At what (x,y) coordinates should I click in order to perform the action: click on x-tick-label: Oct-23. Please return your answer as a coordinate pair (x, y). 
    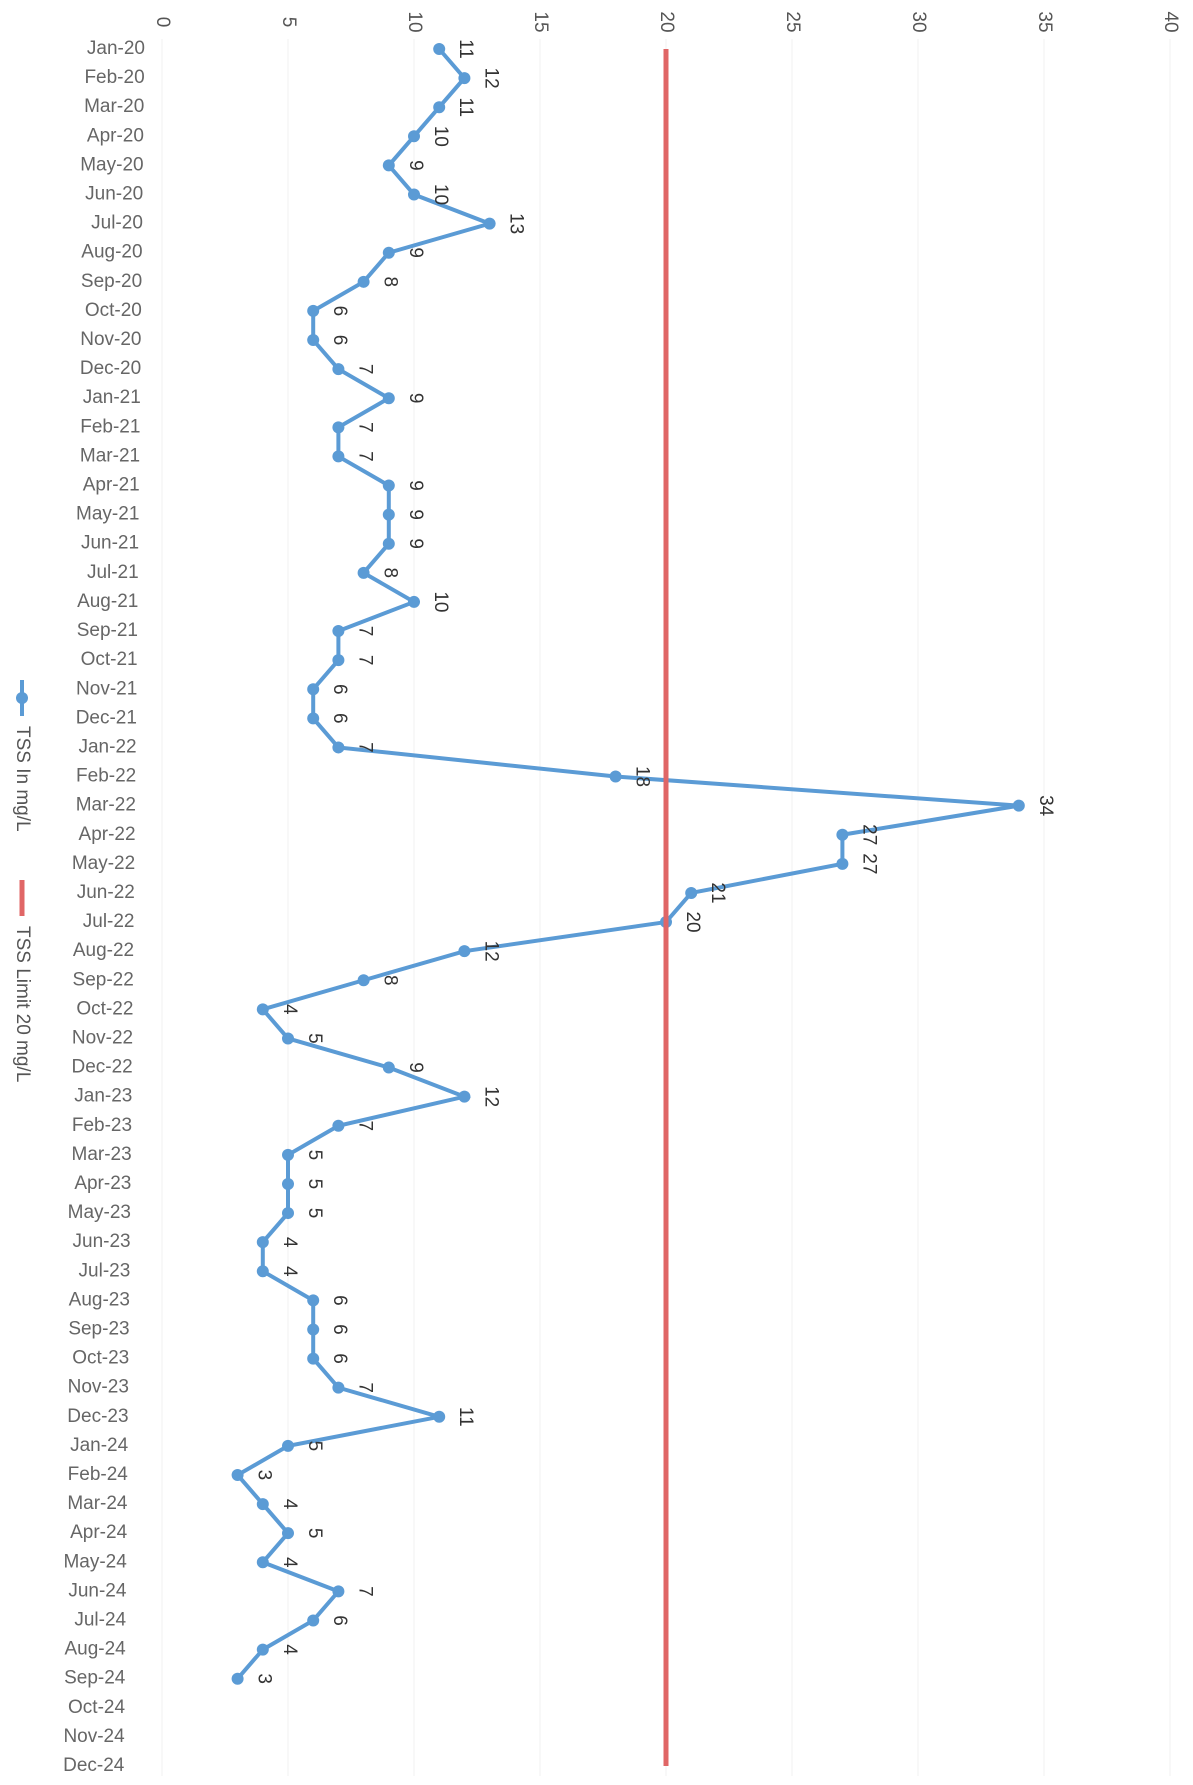
    Looking at the image, I should click on (100, 1358).